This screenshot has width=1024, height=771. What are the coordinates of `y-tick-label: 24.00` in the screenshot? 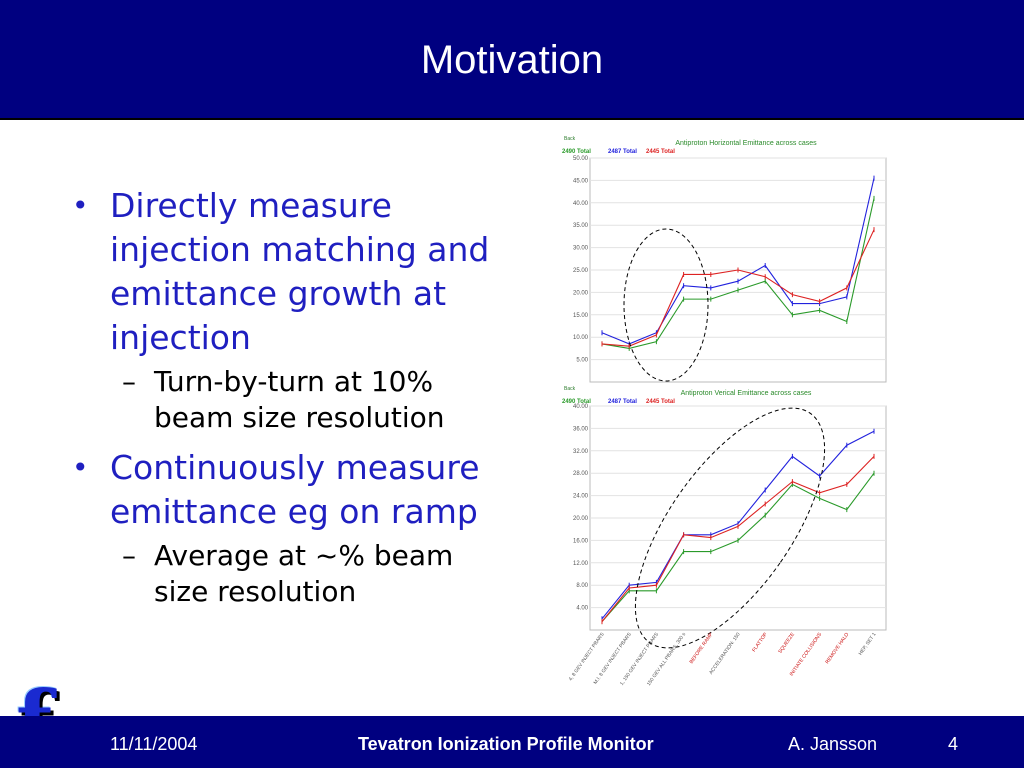 It's located at (581, 497).